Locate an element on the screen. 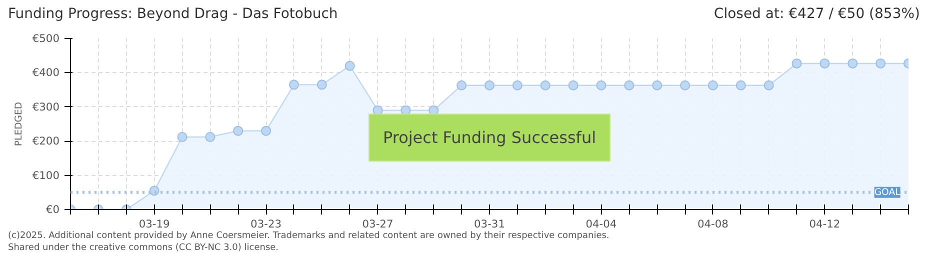  y-tick-label: €200 is located at coordinates (46, 141).